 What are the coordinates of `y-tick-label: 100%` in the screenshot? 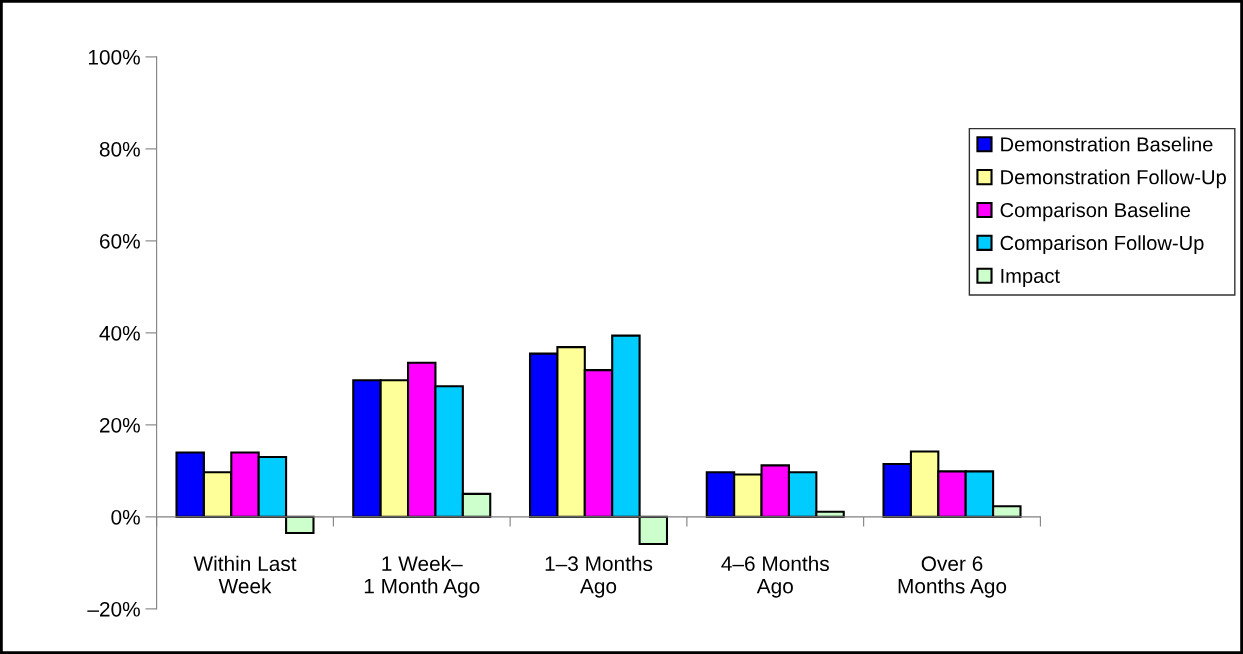 It's located at (114, 57).